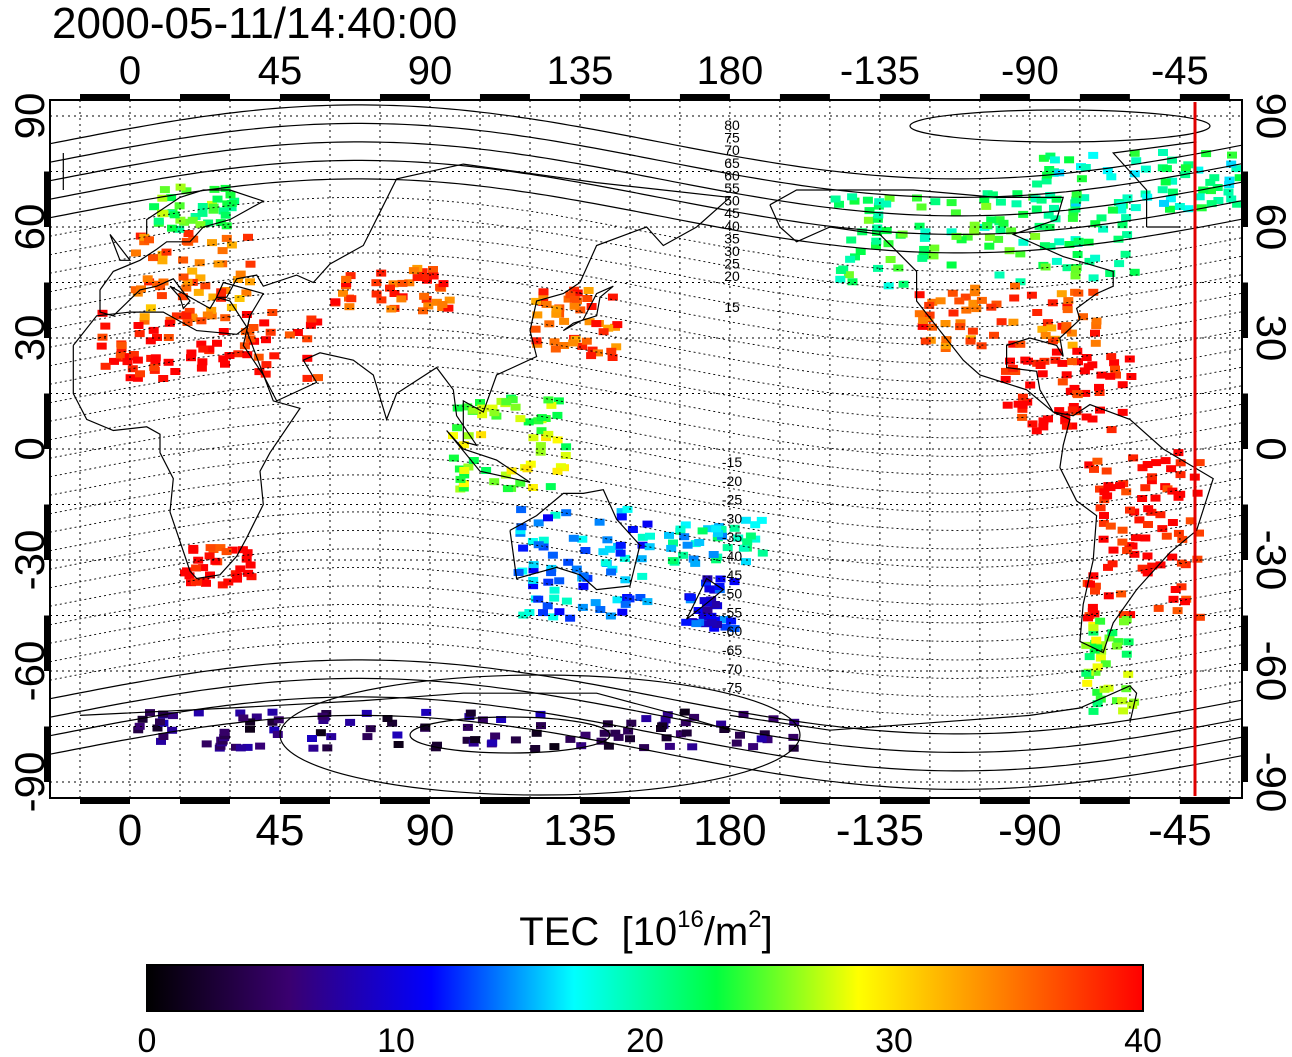 The image size is (1292, 1057). Describe the element at coordinates (732, 631) in the screenshot. I see `mlat-label: -60` at that location.